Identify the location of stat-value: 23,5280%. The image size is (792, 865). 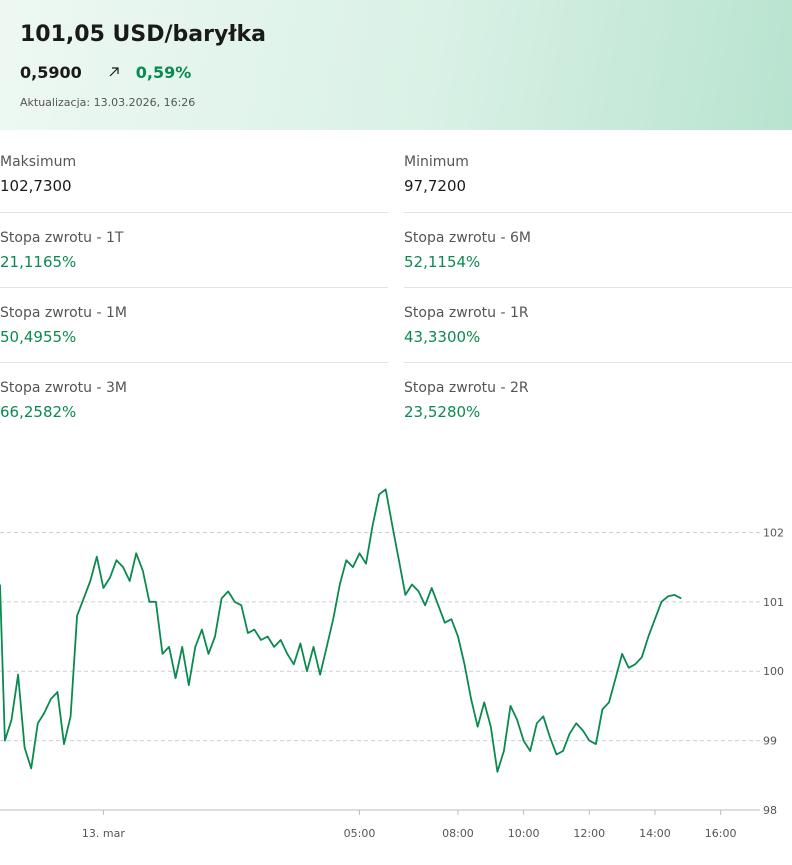
(442, 412).